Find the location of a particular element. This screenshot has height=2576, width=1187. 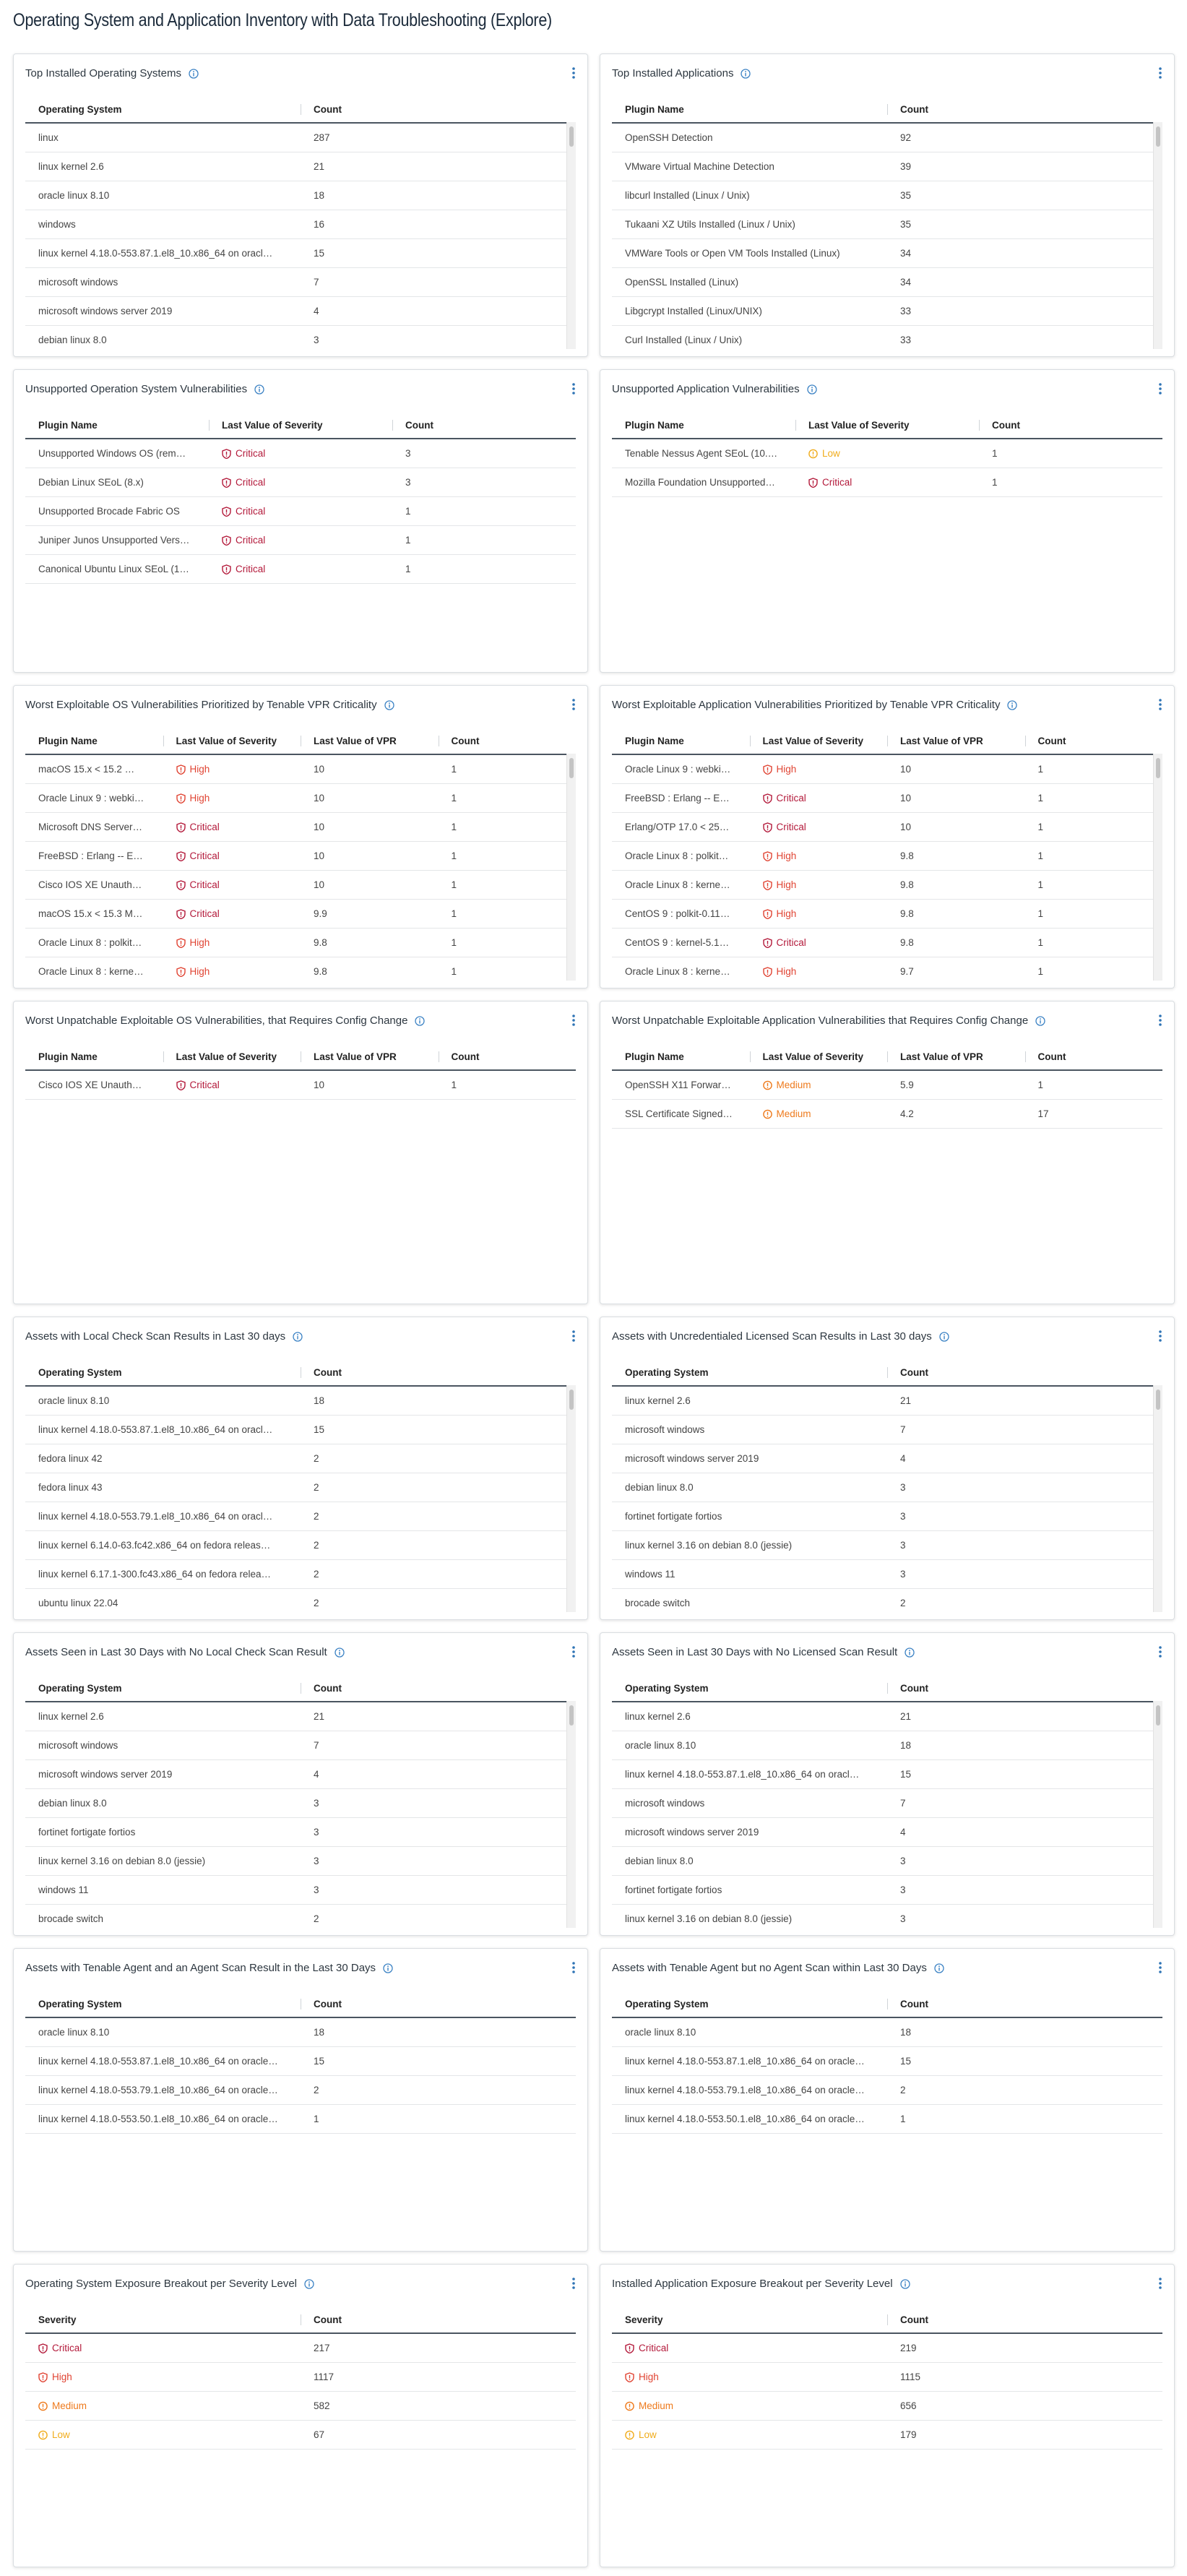

cell-text: 18 is located at coordinates (906, 2032).